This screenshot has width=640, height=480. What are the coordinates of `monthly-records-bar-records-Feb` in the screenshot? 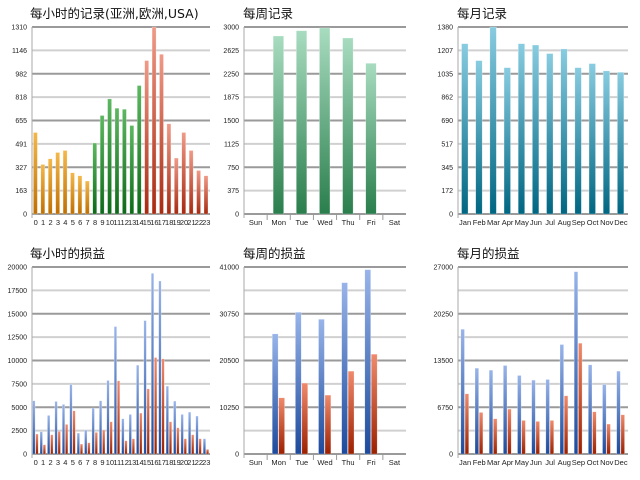 It's located at (479, 137).